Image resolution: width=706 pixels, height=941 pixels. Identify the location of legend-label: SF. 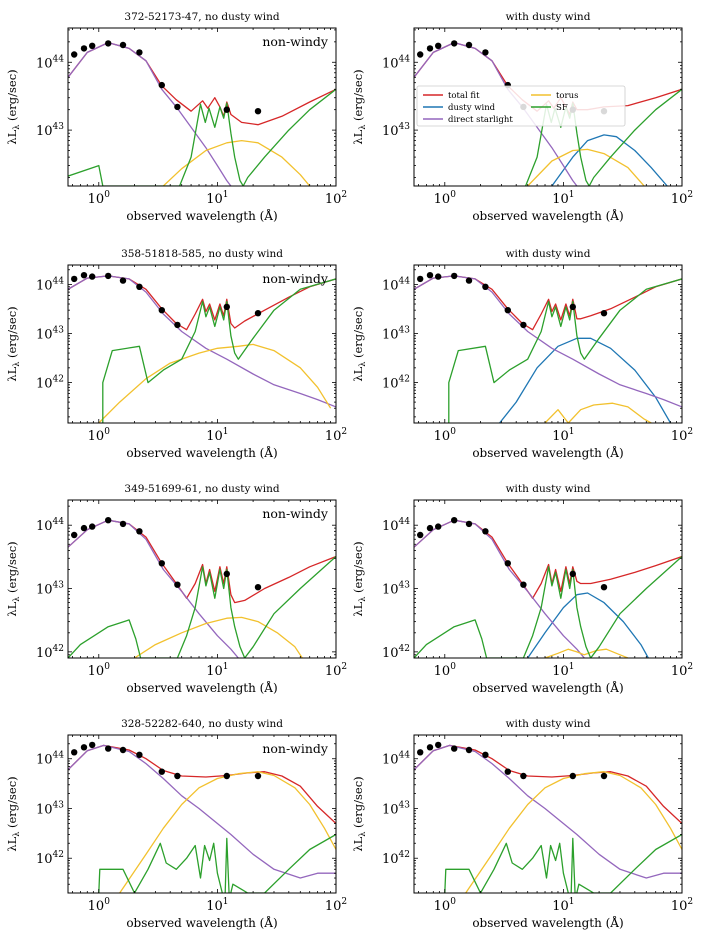
(562, 108).